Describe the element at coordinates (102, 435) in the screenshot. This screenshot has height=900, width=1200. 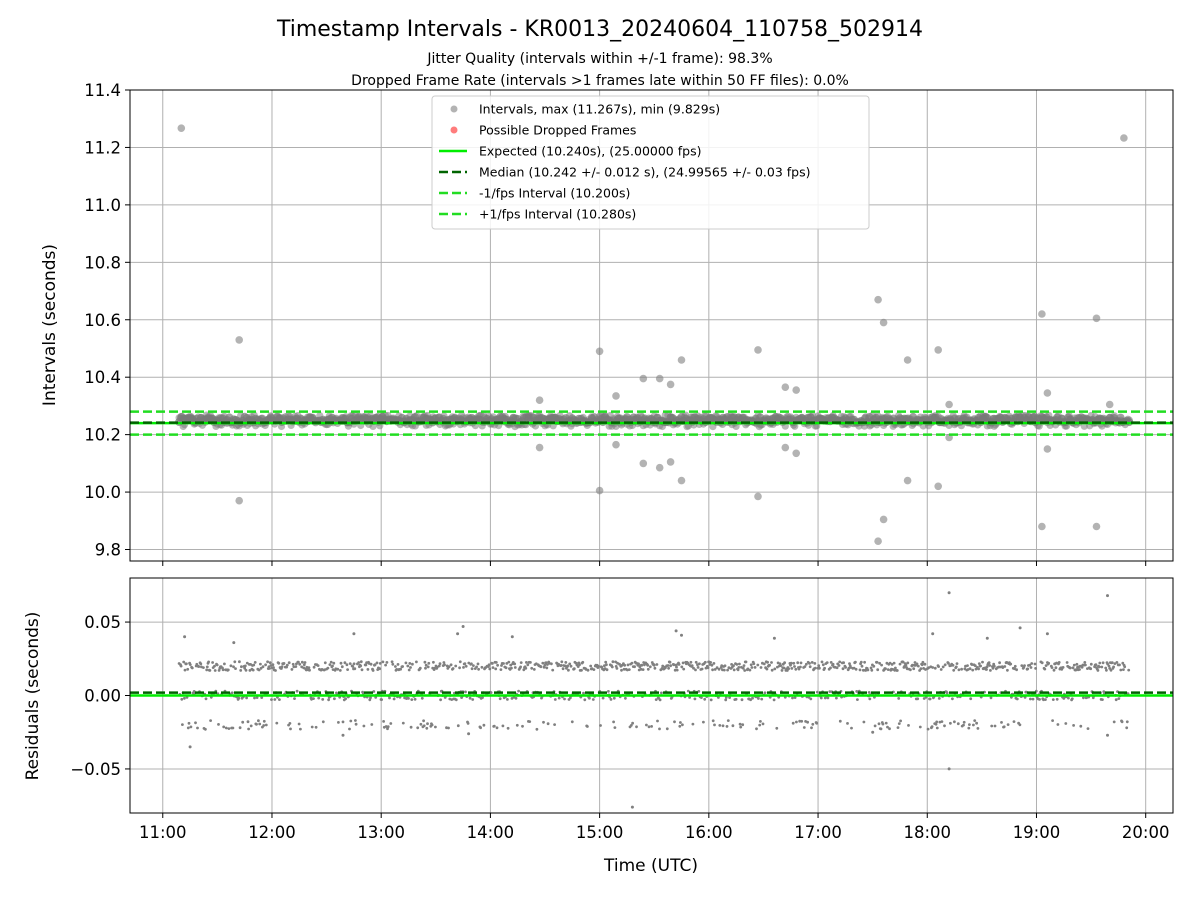
I see `y-tick-label: 10.2` at that location.